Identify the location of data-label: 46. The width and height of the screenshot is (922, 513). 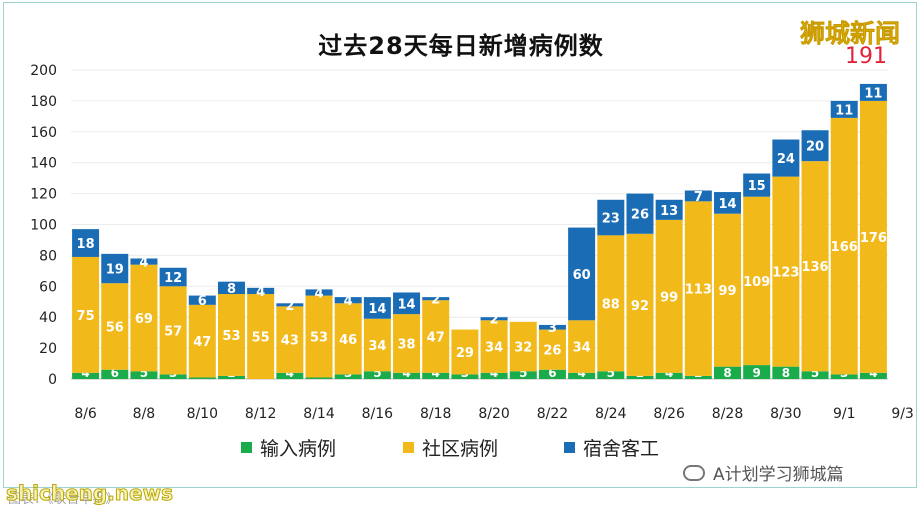
(348, 340).